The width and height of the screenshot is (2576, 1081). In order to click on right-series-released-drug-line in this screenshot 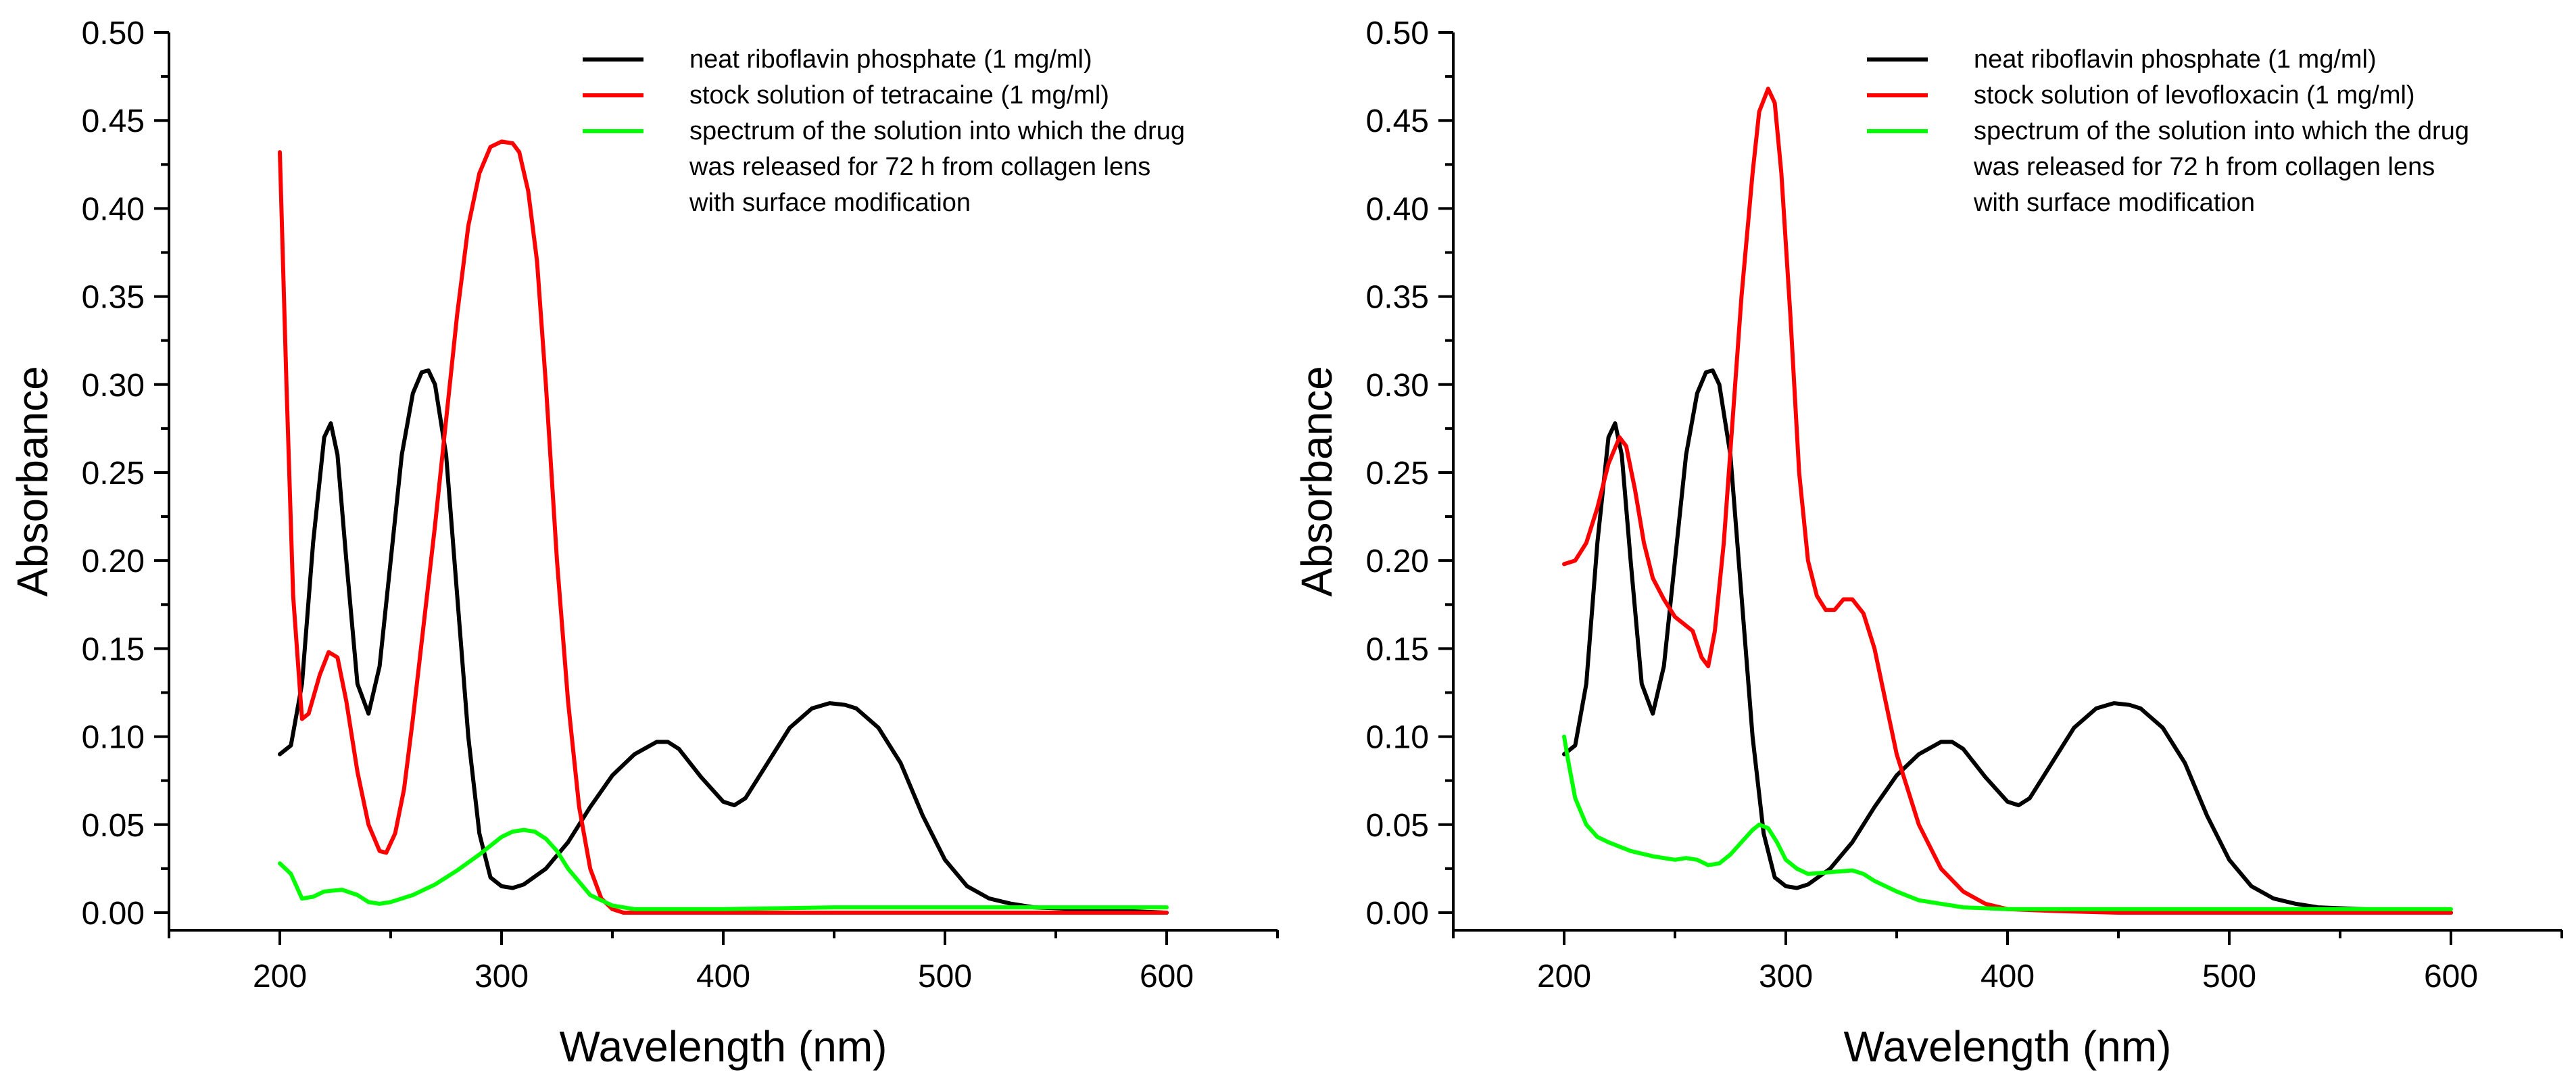, I will do `click(2007, 822)`.